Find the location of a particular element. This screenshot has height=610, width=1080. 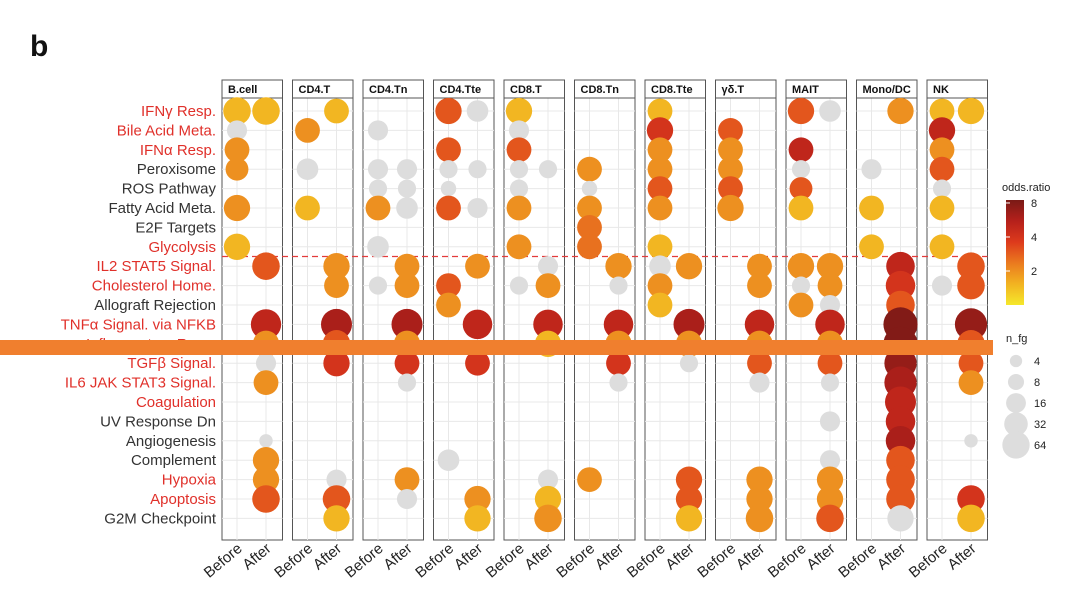

row-label: Bile Acid Meta. is located at coordinates (166, 130).